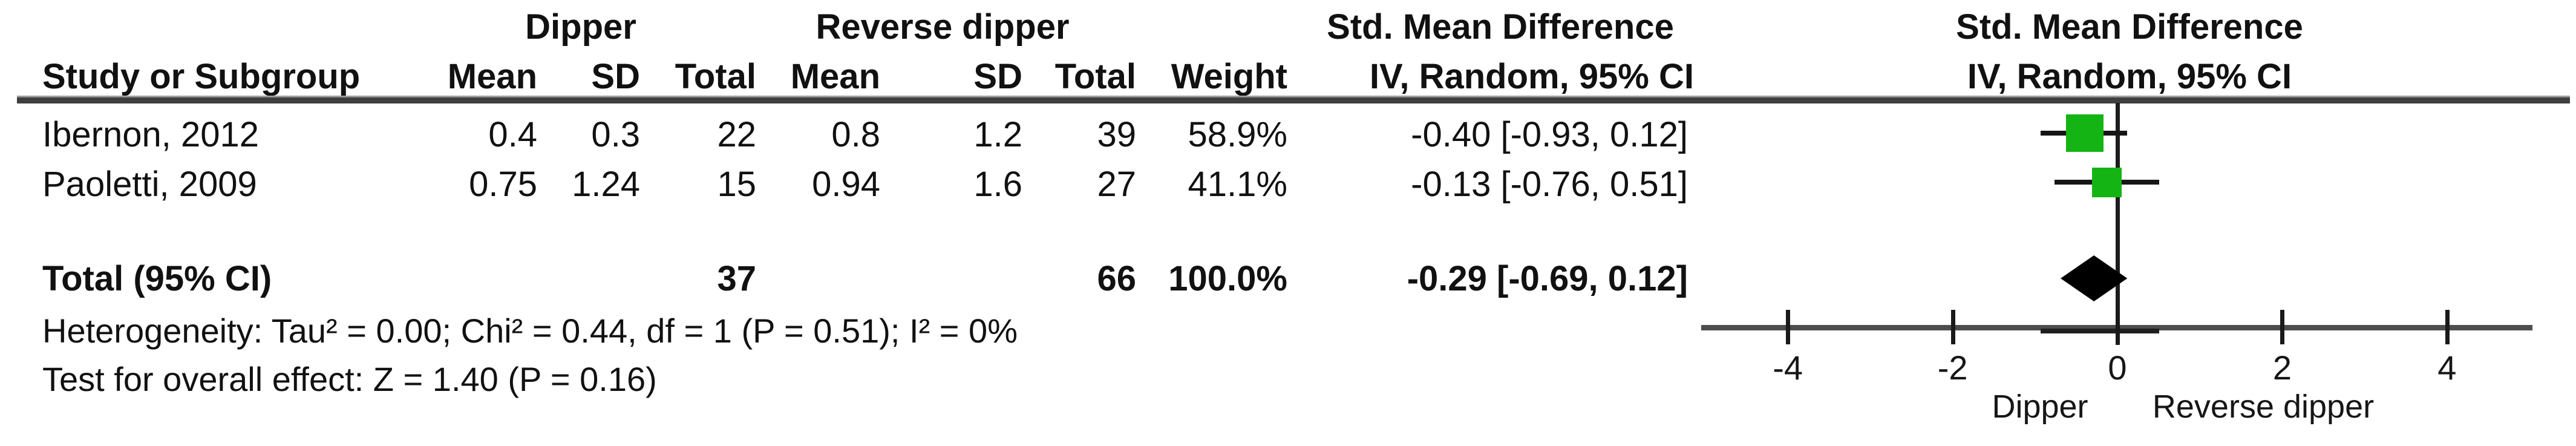 This screenshot has width=2576, height=446. Describe the element at coordinates (1547, 278) in the screenshot. I see `total-ci-text: -0.29 [-0.69, 0.12]` at that location.